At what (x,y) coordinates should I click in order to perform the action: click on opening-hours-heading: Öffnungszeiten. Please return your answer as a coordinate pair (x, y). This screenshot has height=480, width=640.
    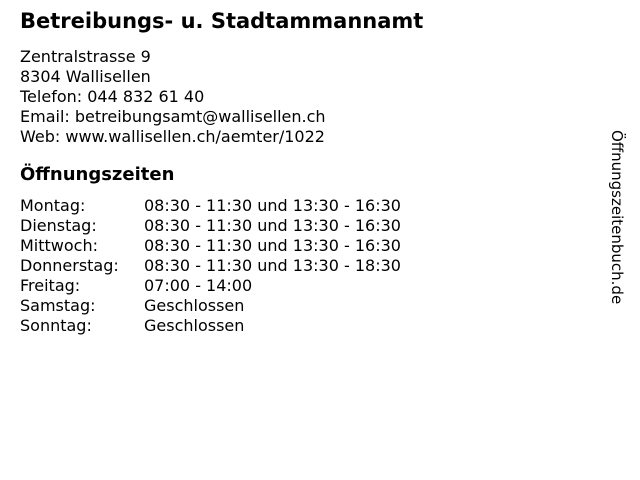
    Looking at the image, I should click on (97, 174).